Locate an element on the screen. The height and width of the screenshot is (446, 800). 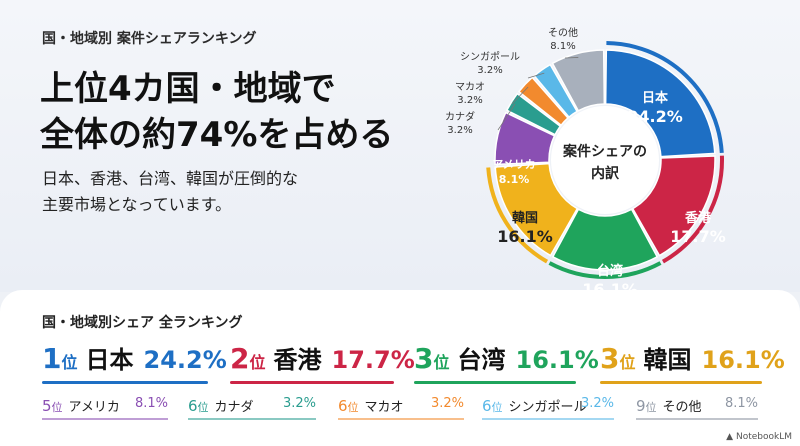
pie-label-name-0: 日本 is located at coordinates (655, 98).